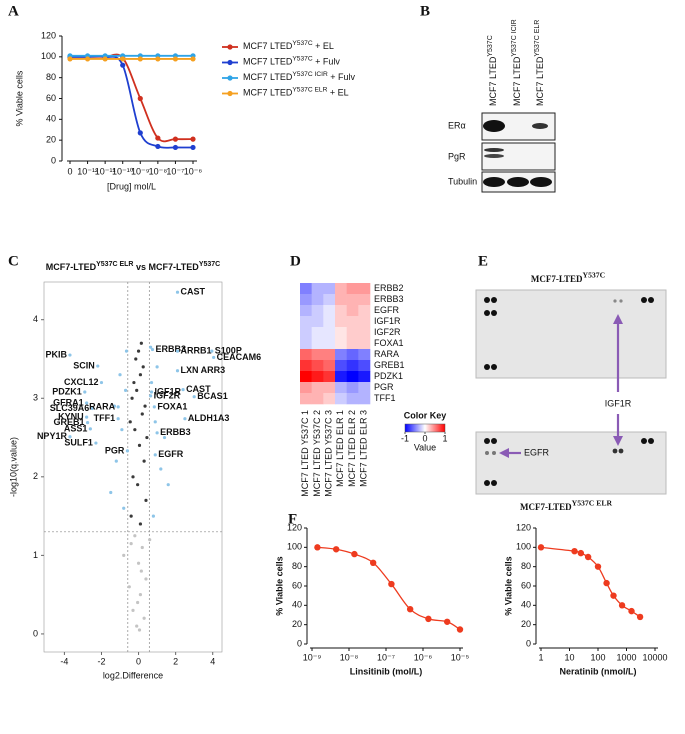  Describe the element at coordinates (571, 392) in the screenshot. I see `array-images` at that location.